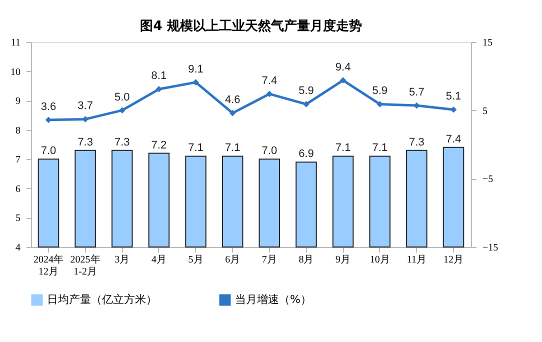 The height and width of the screenshot is (342, 542). Describe the element at coordinates (416, 92) in the screenshot. I see `data-label: 5.7` at that location.